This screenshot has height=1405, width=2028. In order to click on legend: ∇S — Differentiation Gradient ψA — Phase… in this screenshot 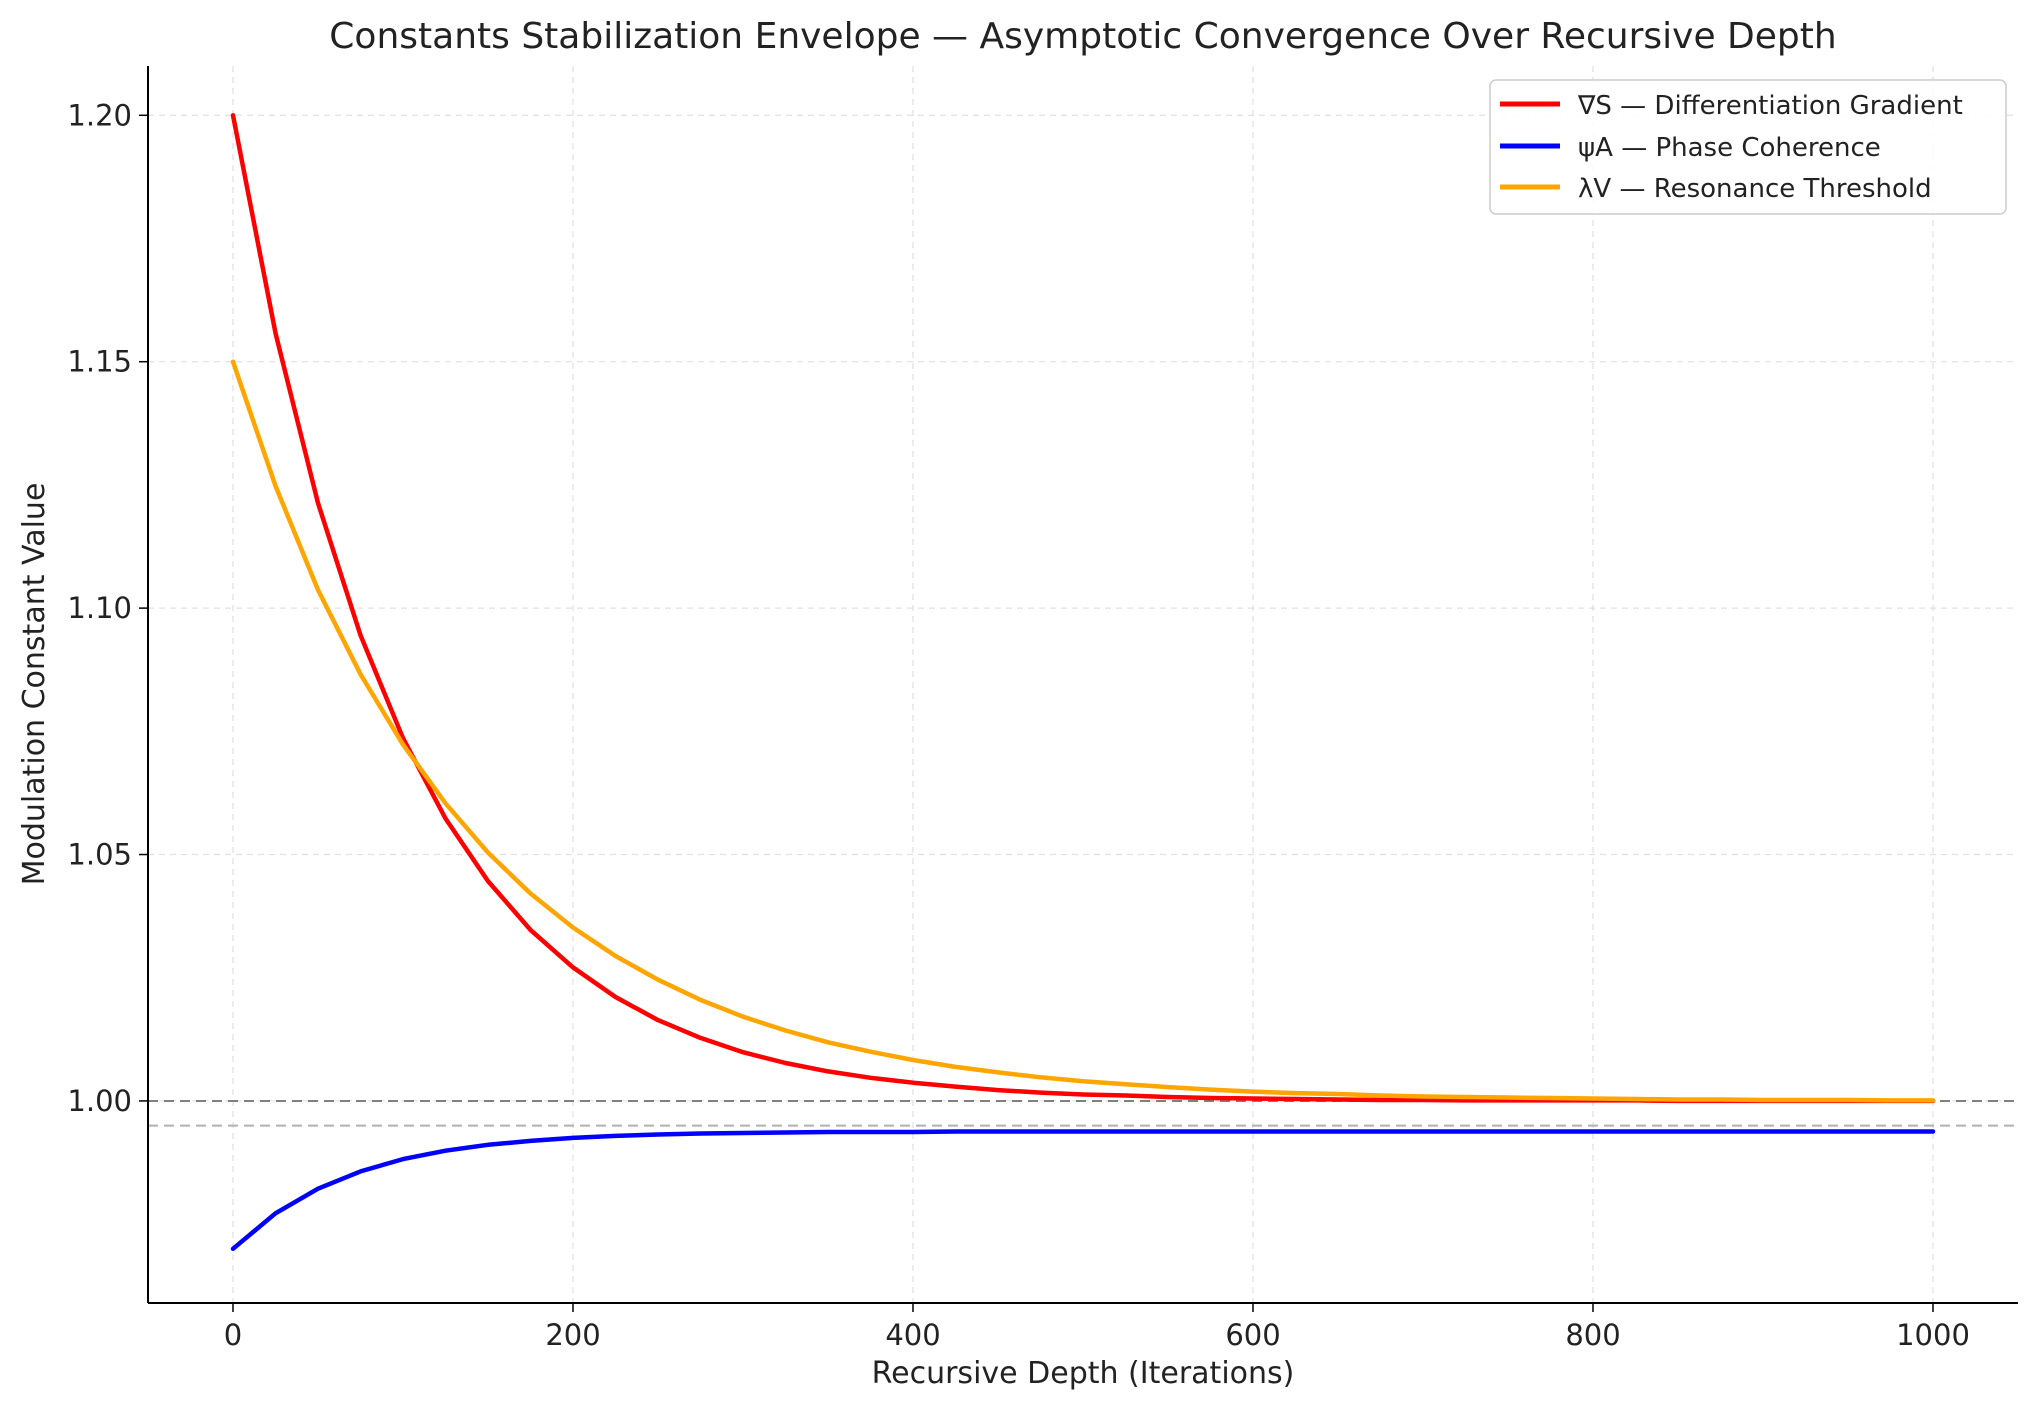, I will do `click(1748, 147)`.